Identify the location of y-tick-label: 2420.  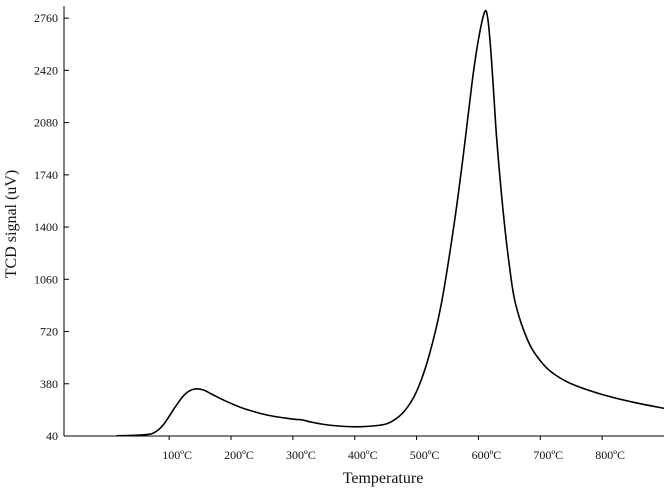
(46, 70).